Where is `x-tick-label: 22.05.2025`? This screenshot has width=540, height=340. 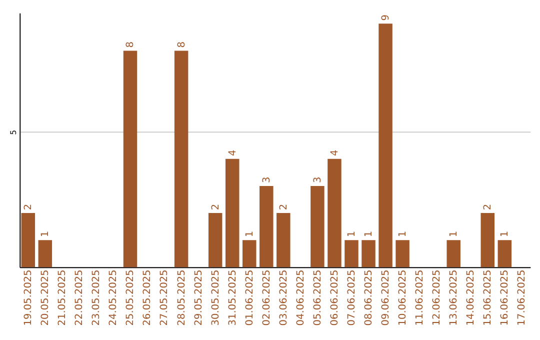
x-tick-label: 22.05.2025 is located at coordinates (80, 298).